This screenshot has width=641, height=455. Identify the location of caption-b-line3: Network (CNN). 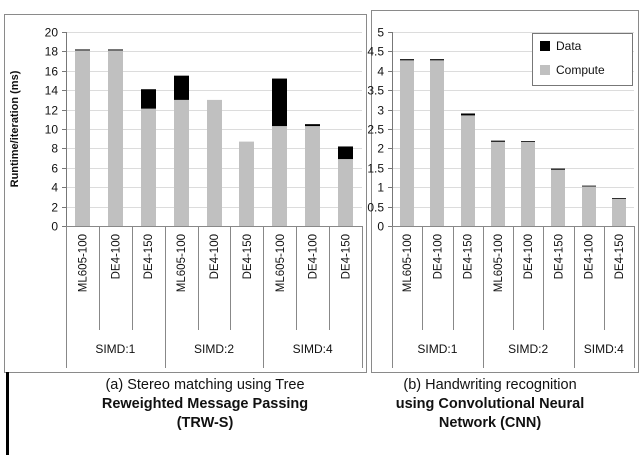
(490, 423).